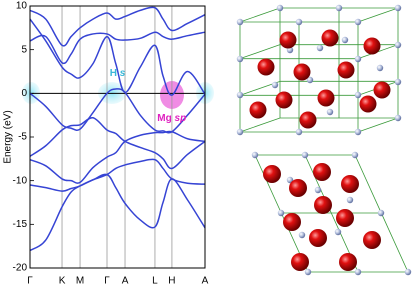 Image resolution: width=415 pixels, height=295 pixels. What do you see at coordinates (24, 49) in the screenshot?
I see `y-tick-label: 5` at bounding box center [24, 49].